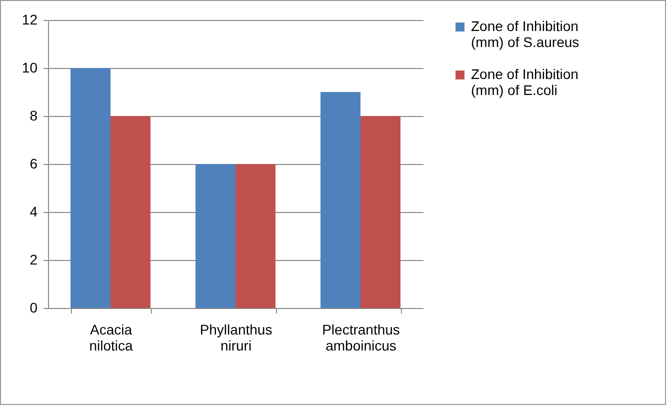 The height and width of the screenshot is (408, 669). Describe the element at coordinates (524, 82) in the screenshot. I see `legend-label: Zone of Inhibition (mm) of E.coli` at that location.